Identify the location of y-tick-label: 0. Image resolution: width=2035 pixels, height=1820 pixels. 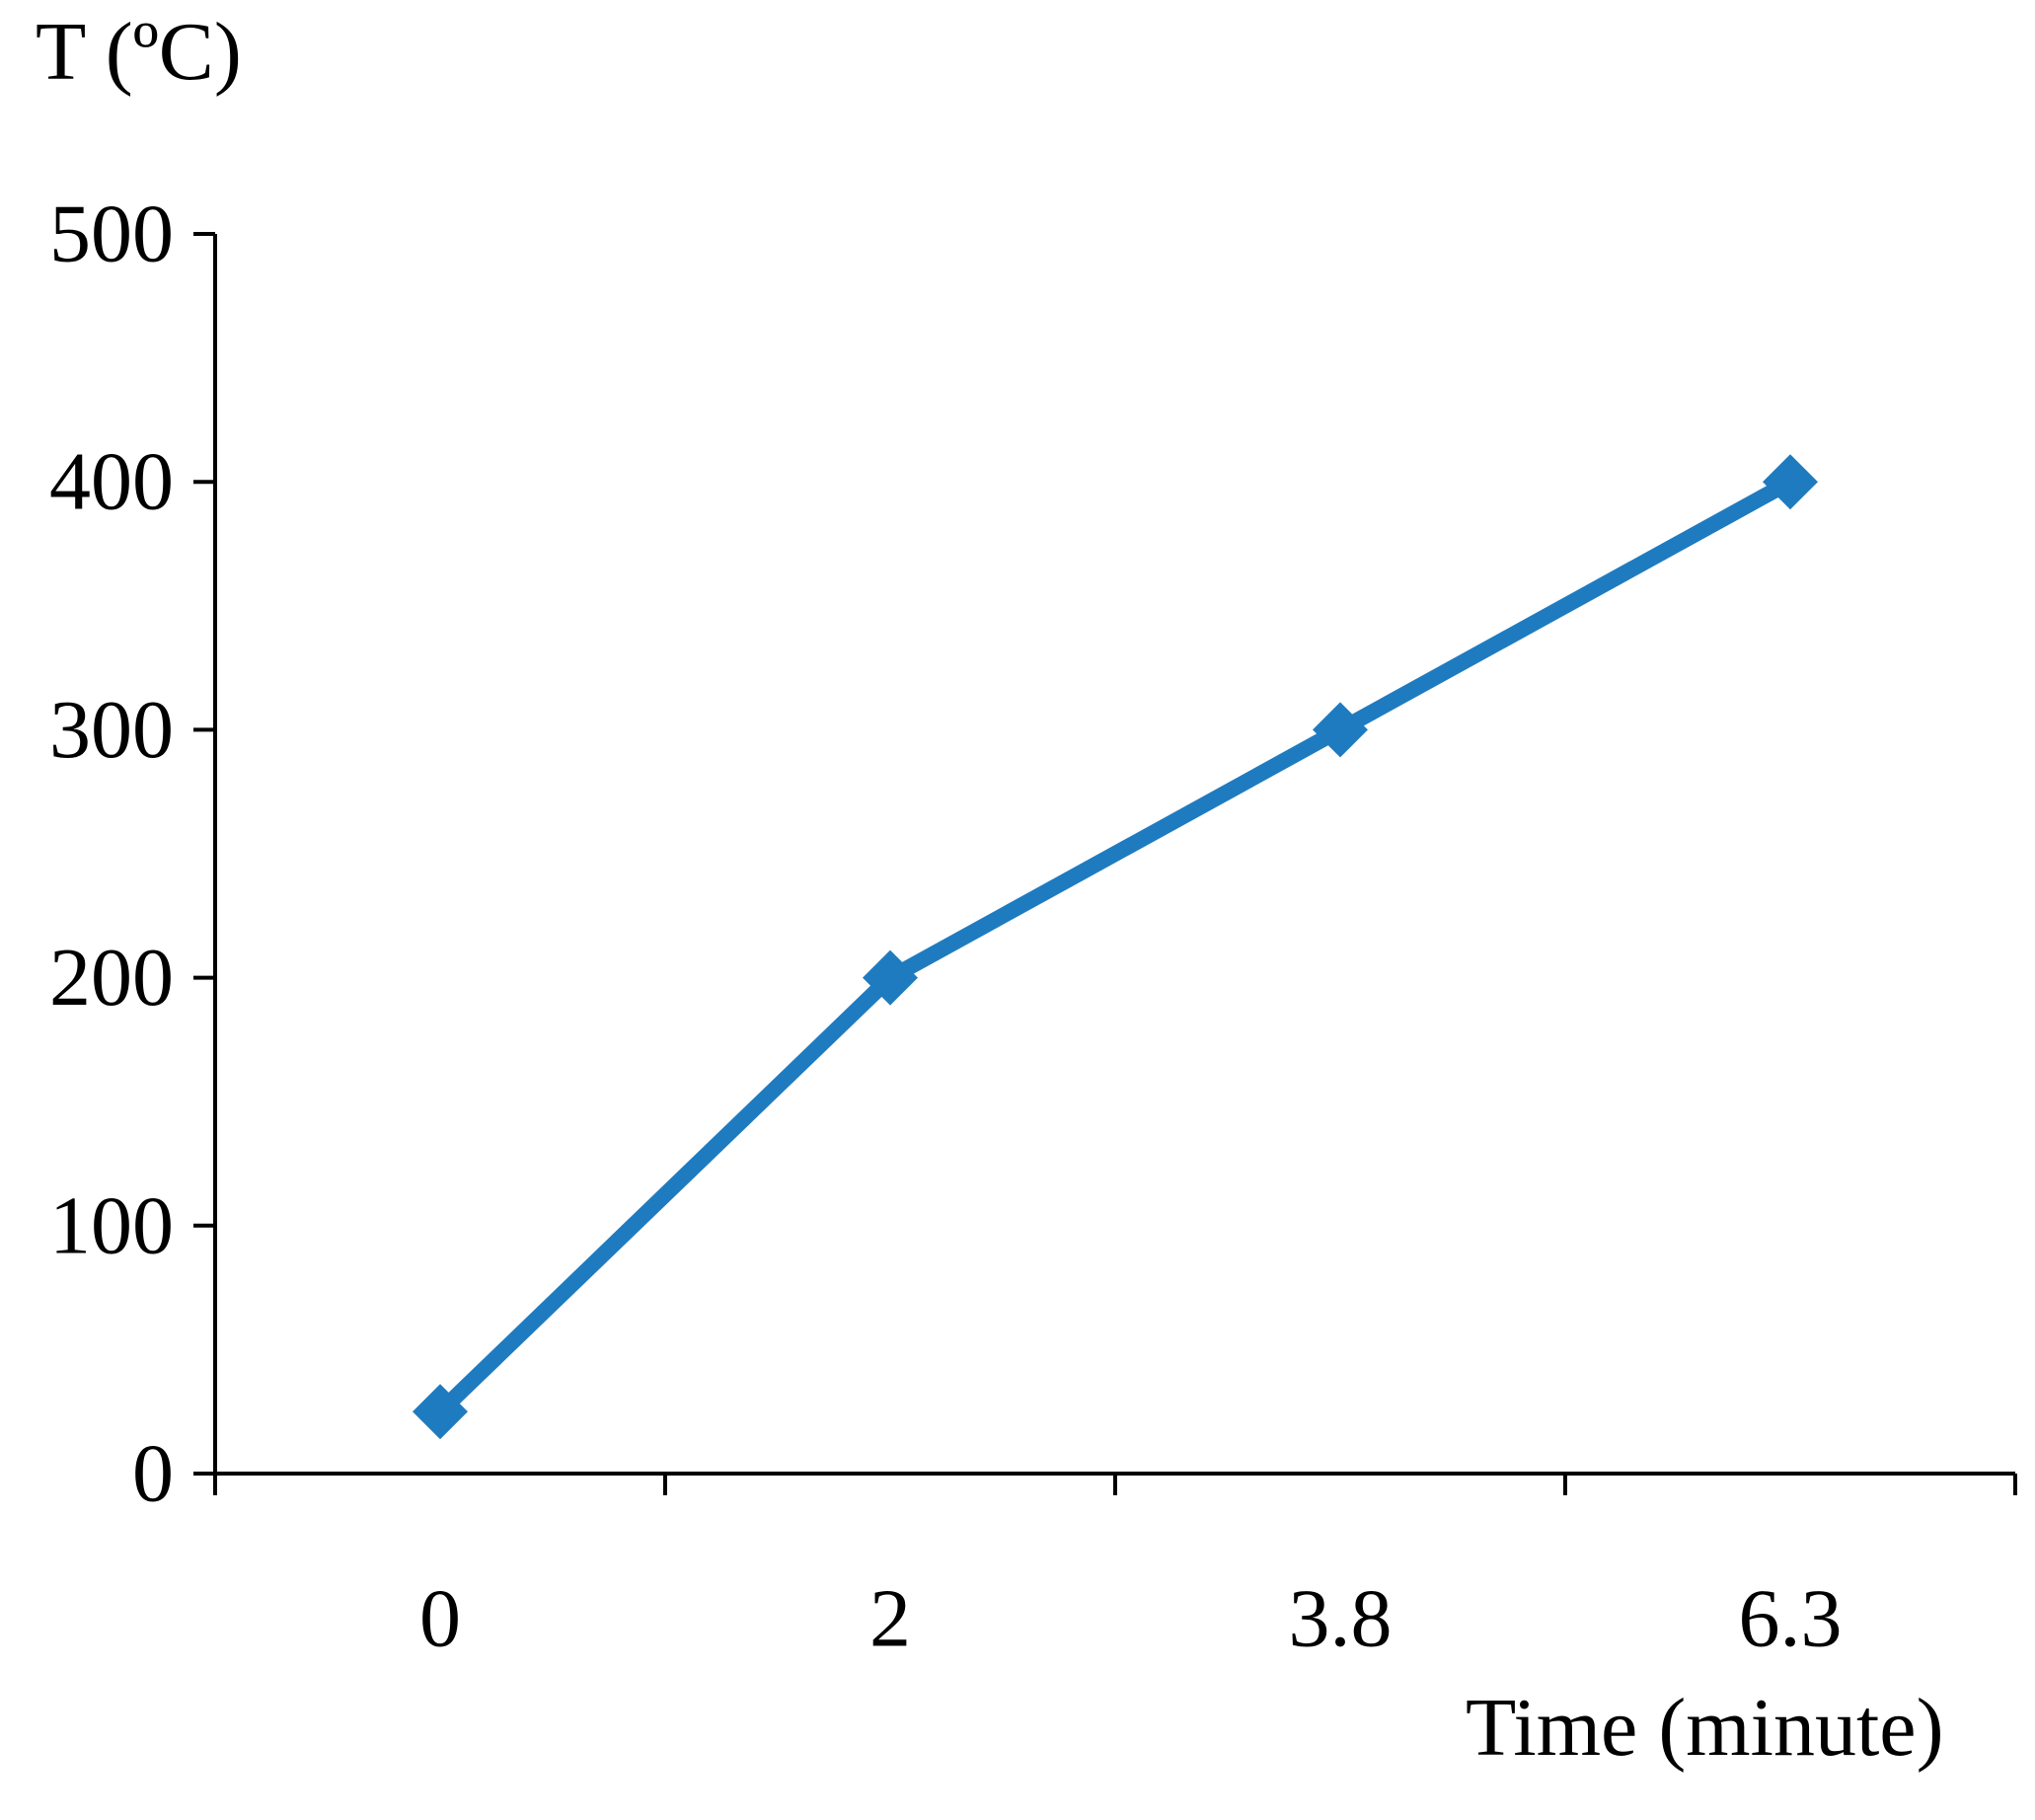
(153, 1474).